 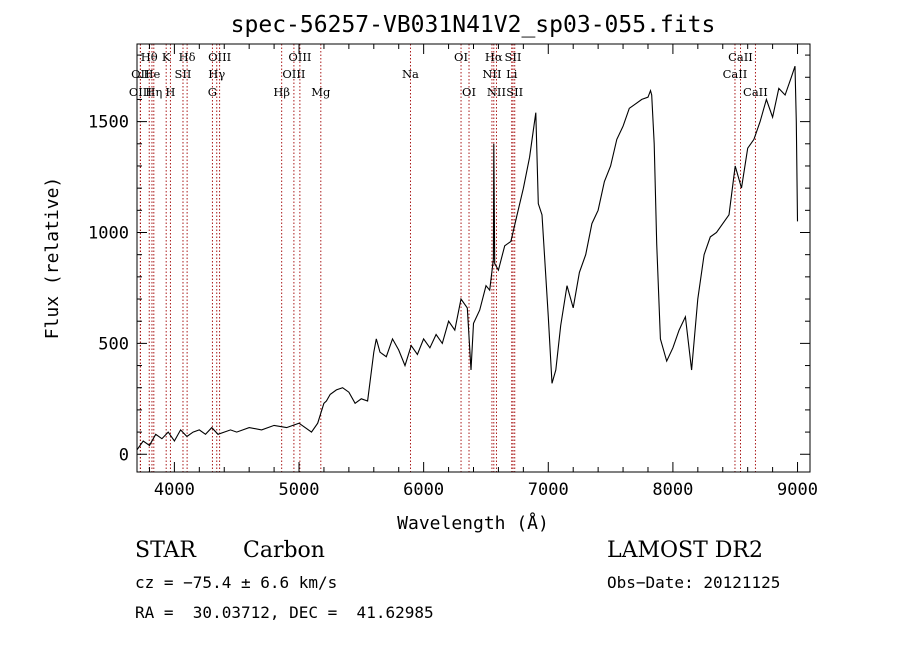 What do you see at coordinates (187, 57) in the screenshot?
I see `spectral-line-label: Hδ` at bounding box center [187, 57].